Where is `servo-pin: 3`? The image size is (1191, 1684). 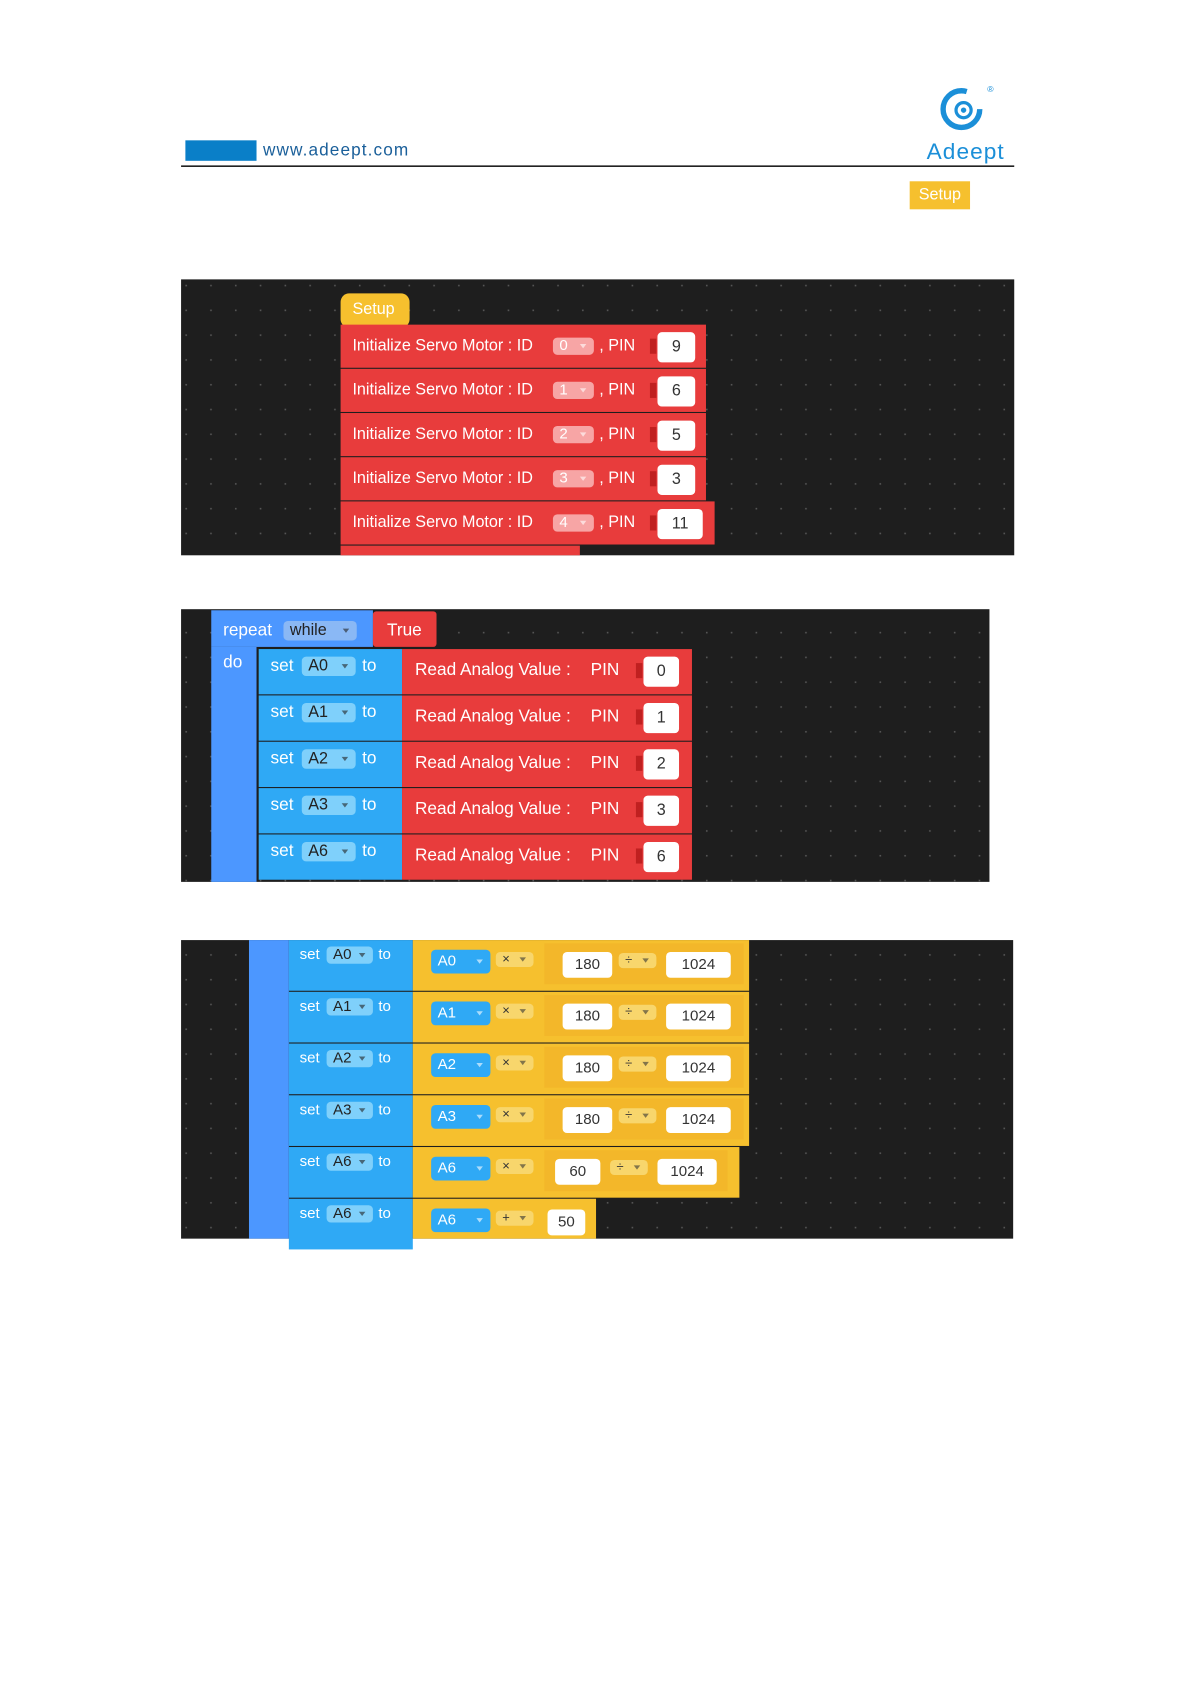 servo-pin: 3 is located at coordinates (676, 479).